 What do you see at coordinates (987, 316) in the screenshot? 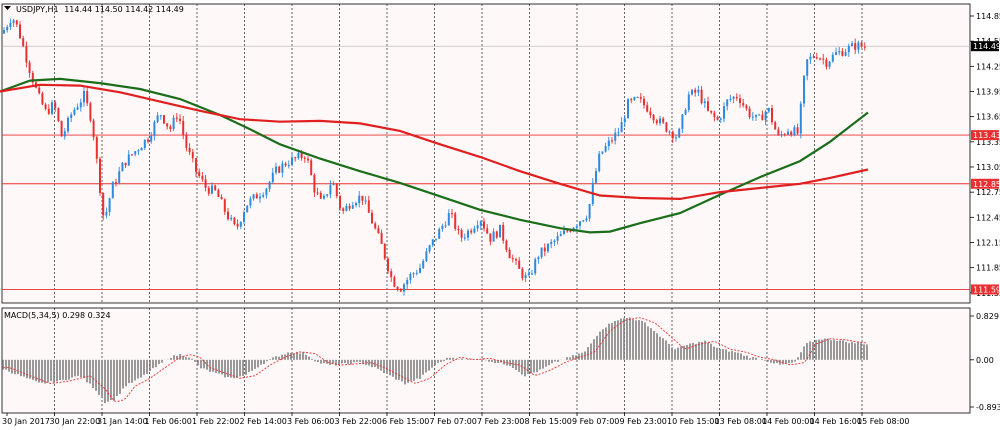
I see `macd-y-tick-label: 0.829` at bounding box center [987, 316].